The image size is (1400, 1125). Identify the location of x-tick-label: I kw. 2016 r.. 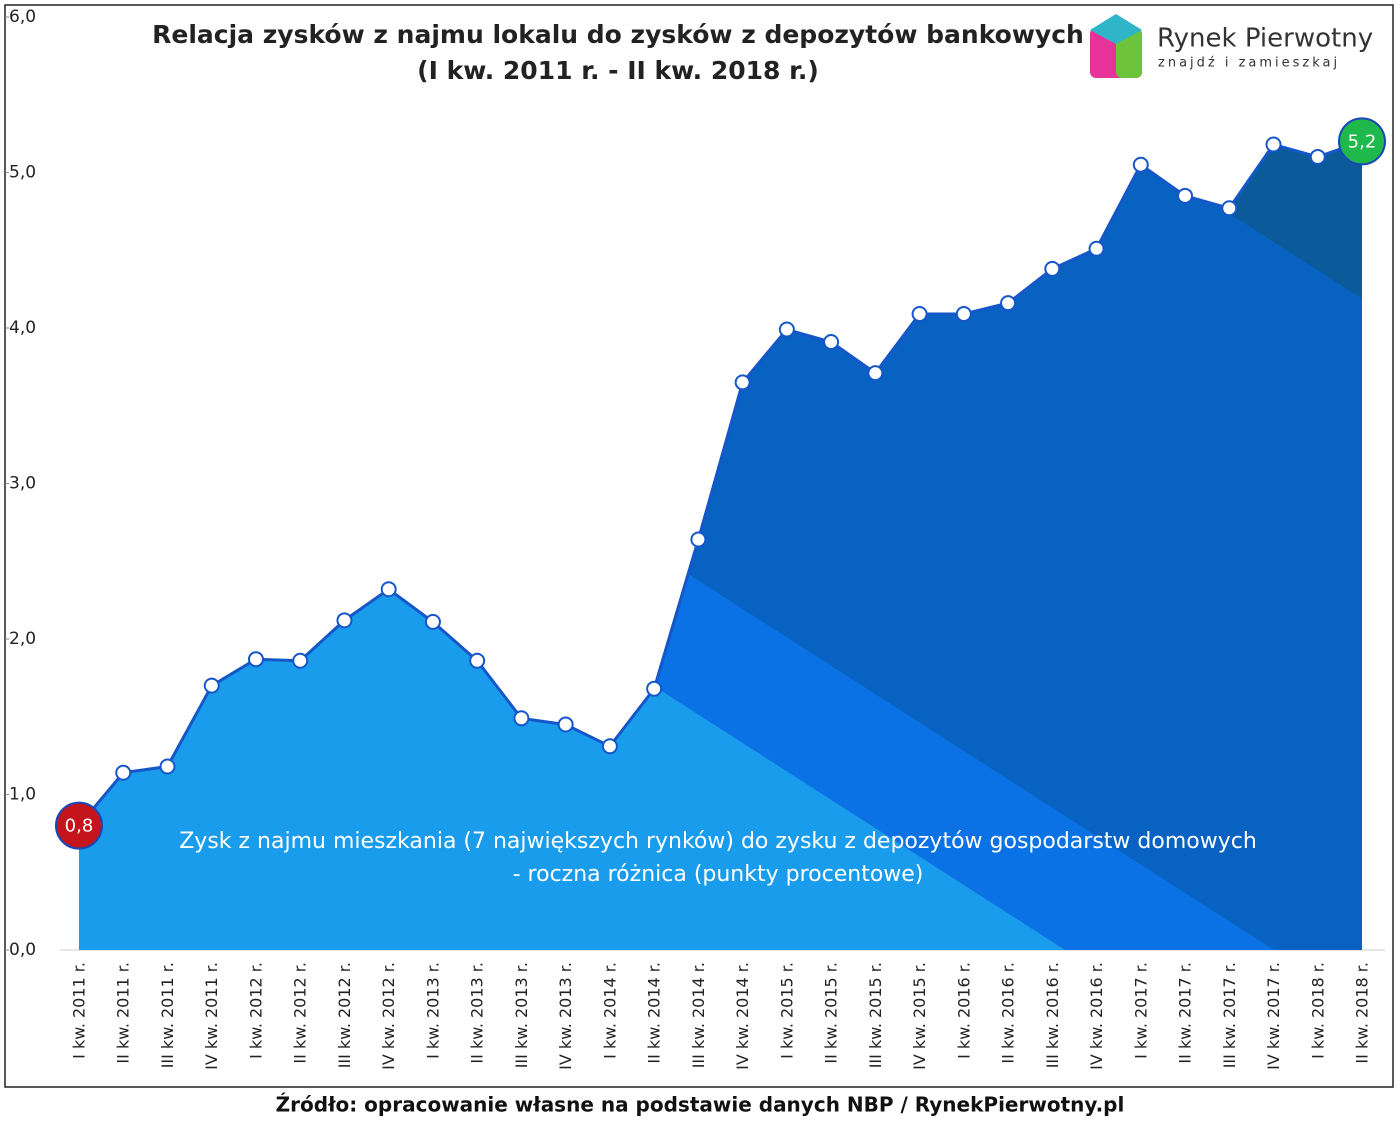
(963, 1010).